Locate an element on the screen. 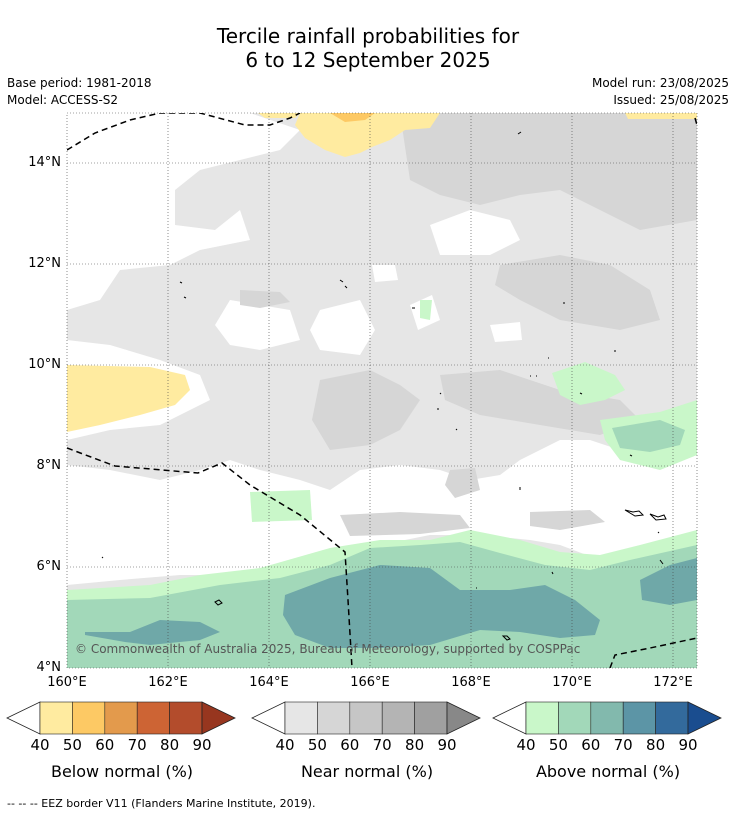 This screenshot has height=816, width=736. colorbar-below-tick: 60 is located at coordinates (105, 745).